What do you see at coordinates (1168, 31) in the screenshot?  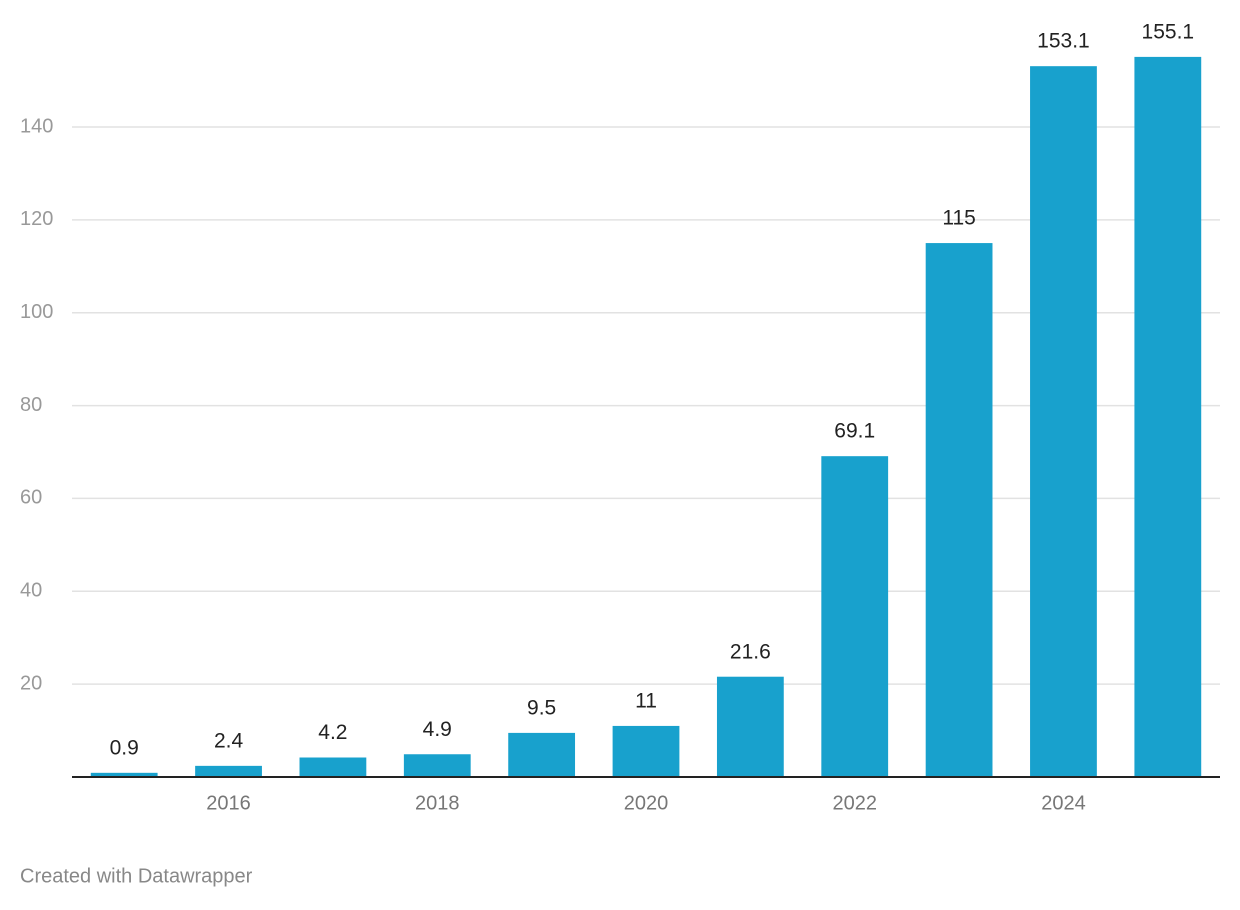 I see `value-label: 155.1` at bounding box center [1168, 31].